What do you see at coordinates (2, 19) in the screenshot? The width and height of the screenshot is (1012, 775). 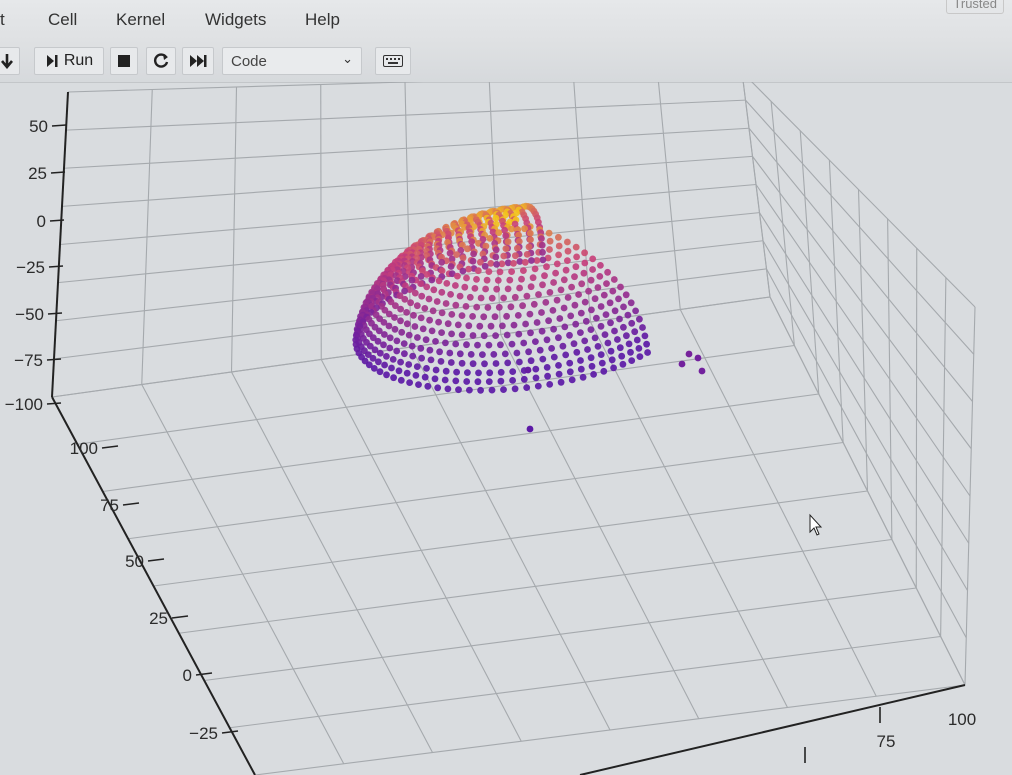 I see `menu-item-edit: t` at bounding box center [2, 19].